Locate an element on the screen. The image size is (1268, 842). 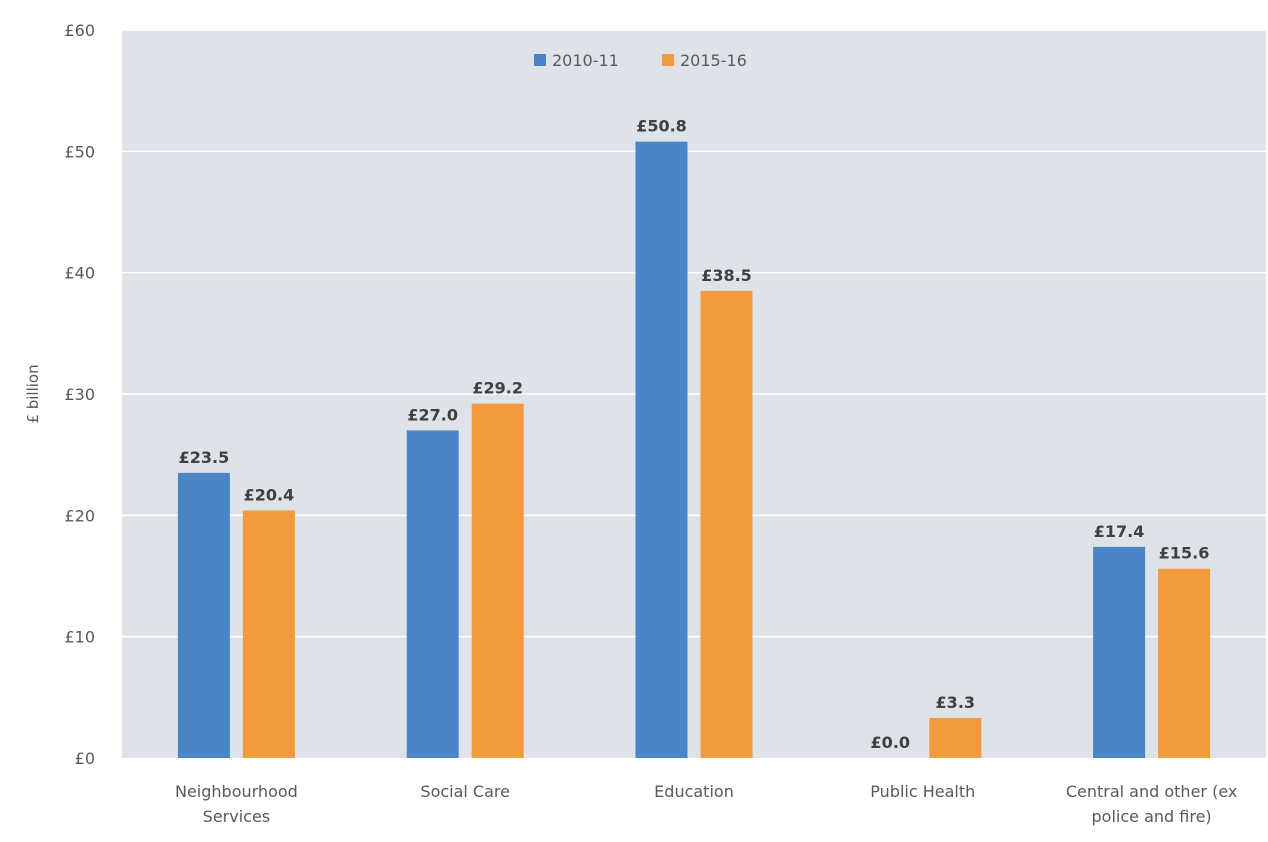
y-tick-label: £10 is located at coordinates (79, 637).